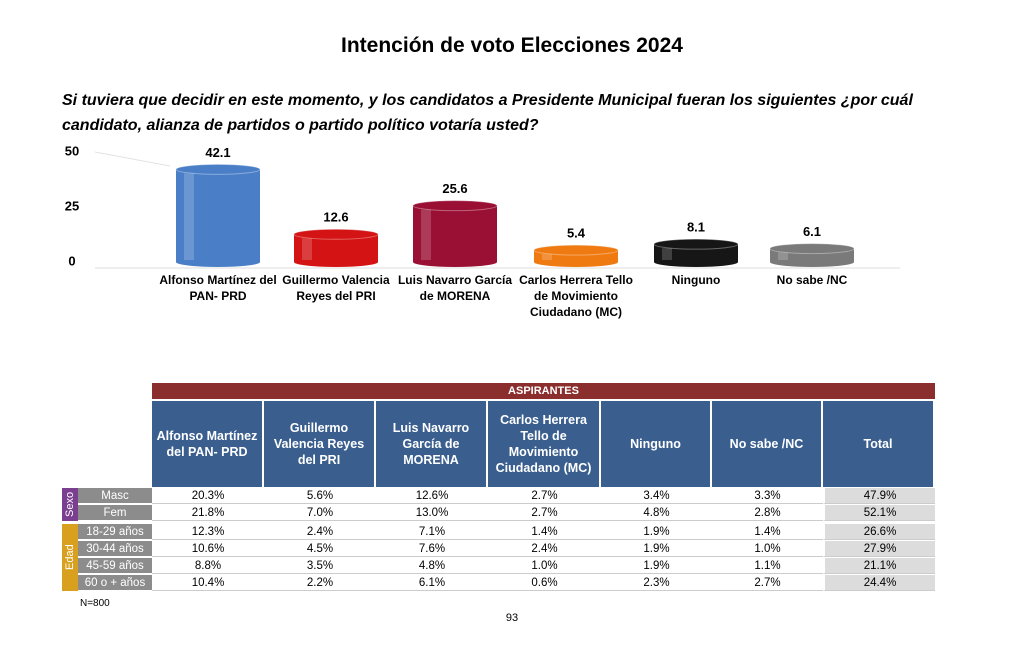  I want to click on table-cell: 21.8%, so click(208, 513).